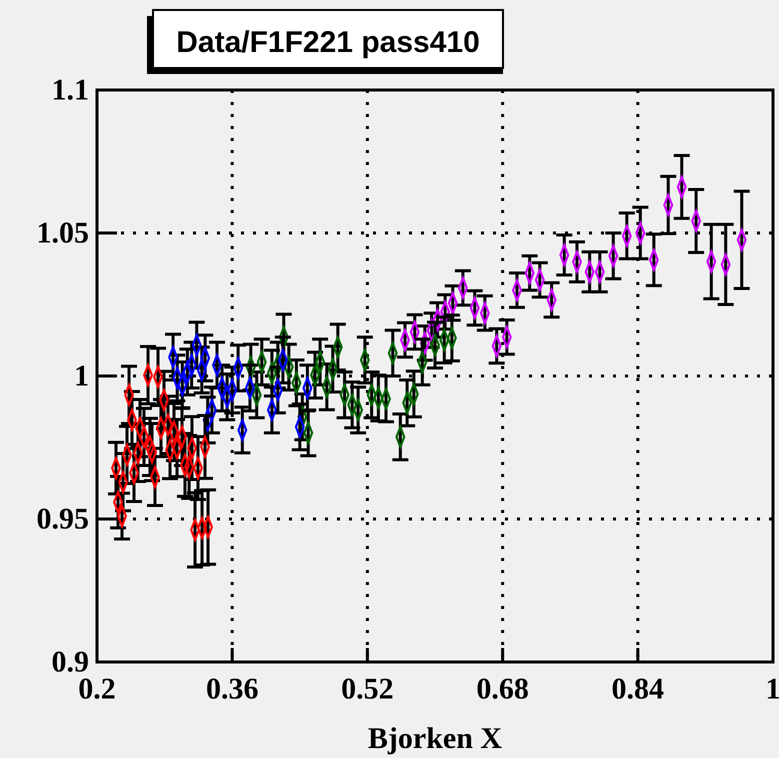 Image resolution: width=779 pixels, height=758 pixels. What do you see at coordinates (367, 689) in the screenshot?
I see `x-tick-label: 0.52` at bounding box center [367, 689].